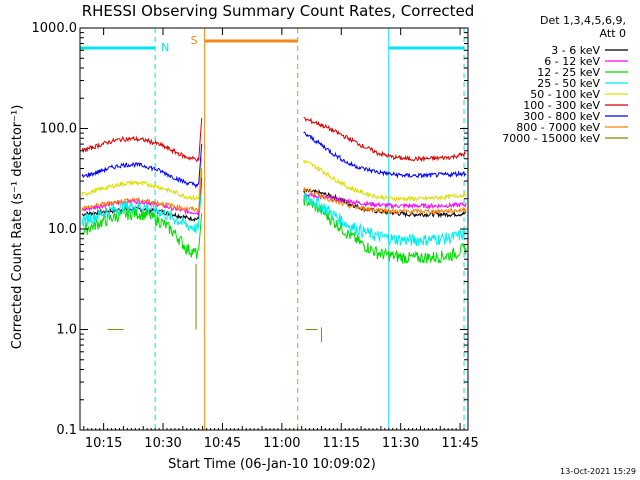 The width and height of the screenshot is (640, 480). Describe the element at coordinates (272, 464) in the screenshot. I see `x-axis-label: Start Time (06-Jan-10 10:09:02)` at that location.